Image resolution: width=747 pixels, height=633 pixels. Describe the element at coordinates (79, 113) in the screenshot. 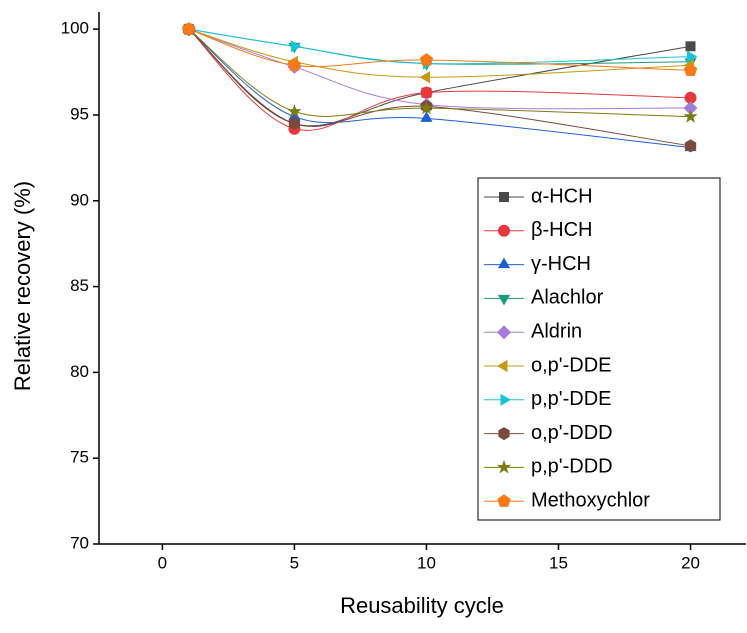

I see `y-tick-label: 95` at that location.